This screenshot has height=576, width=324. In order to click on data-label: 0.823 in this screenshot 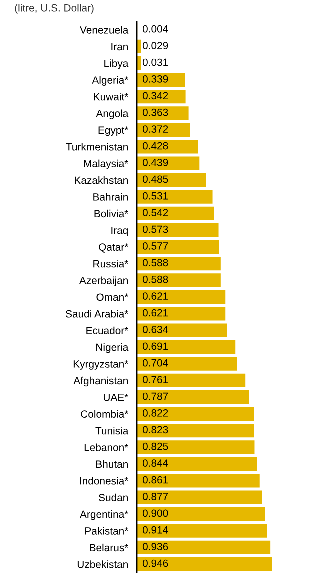, I will do `click(155, 430)`.